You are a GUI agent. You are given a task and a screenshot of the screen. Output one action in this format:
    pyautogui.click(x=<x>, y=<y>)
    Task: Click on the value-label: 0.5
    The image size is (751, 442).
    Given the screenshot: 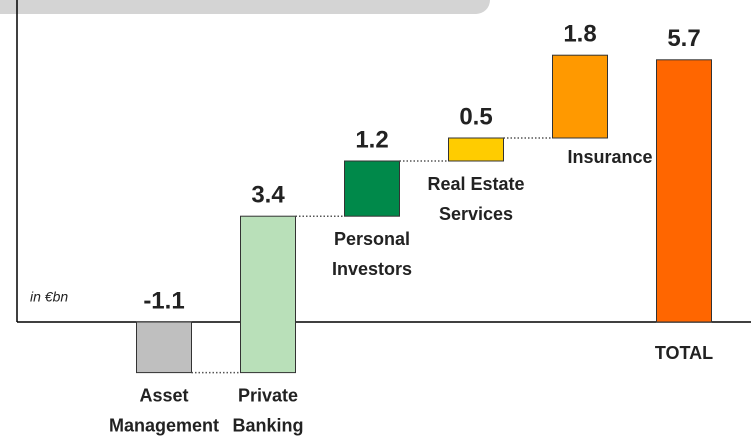 What is the action you would take?
    pyautogui.click(x=475, y=116)
    